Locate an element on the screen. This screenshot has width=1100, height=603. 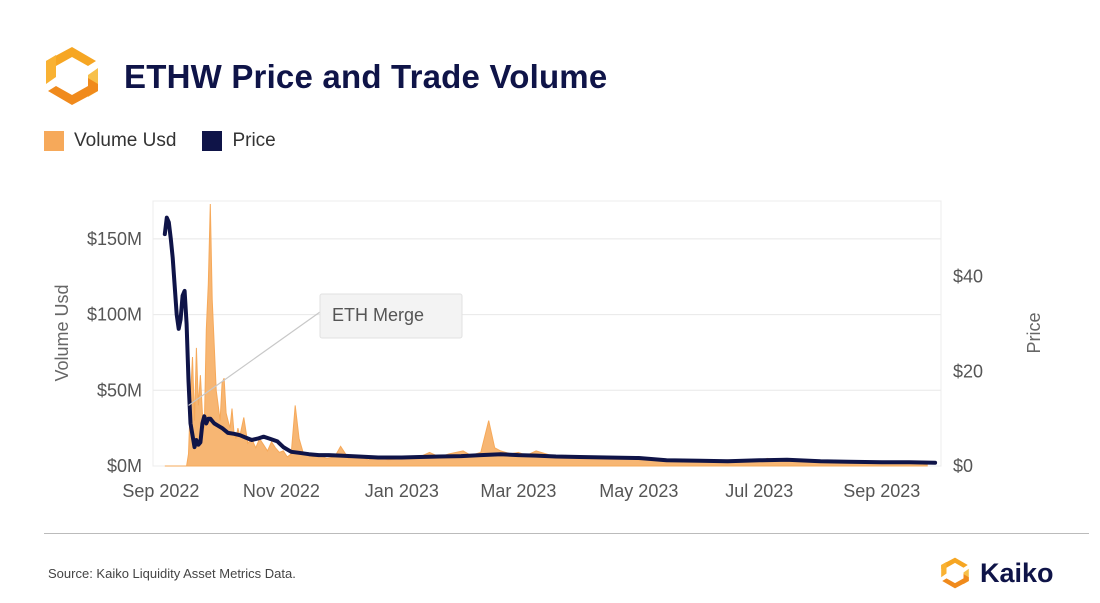
left-tick-label: $150M is located at coordinates (114, 239).